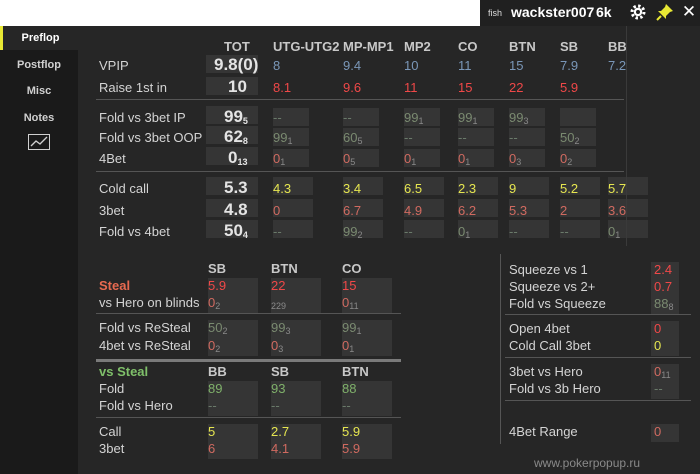  Describe the element at coordinates (658, 328) in the screenshot. I see `open-4bet-value: 0` at that location.